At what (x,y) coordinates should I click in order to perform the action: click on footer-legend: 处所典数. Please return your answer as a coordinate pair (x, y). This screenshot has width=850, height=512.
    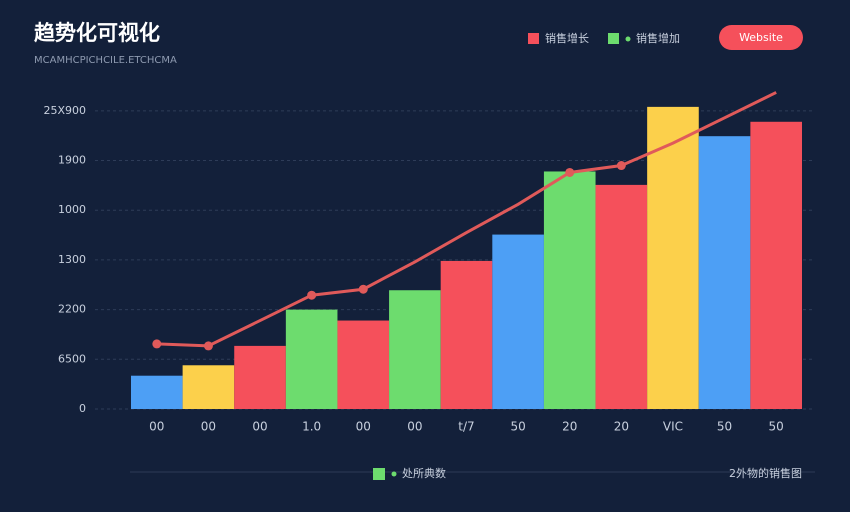
    Looking at the image, I should click on (424, 473).